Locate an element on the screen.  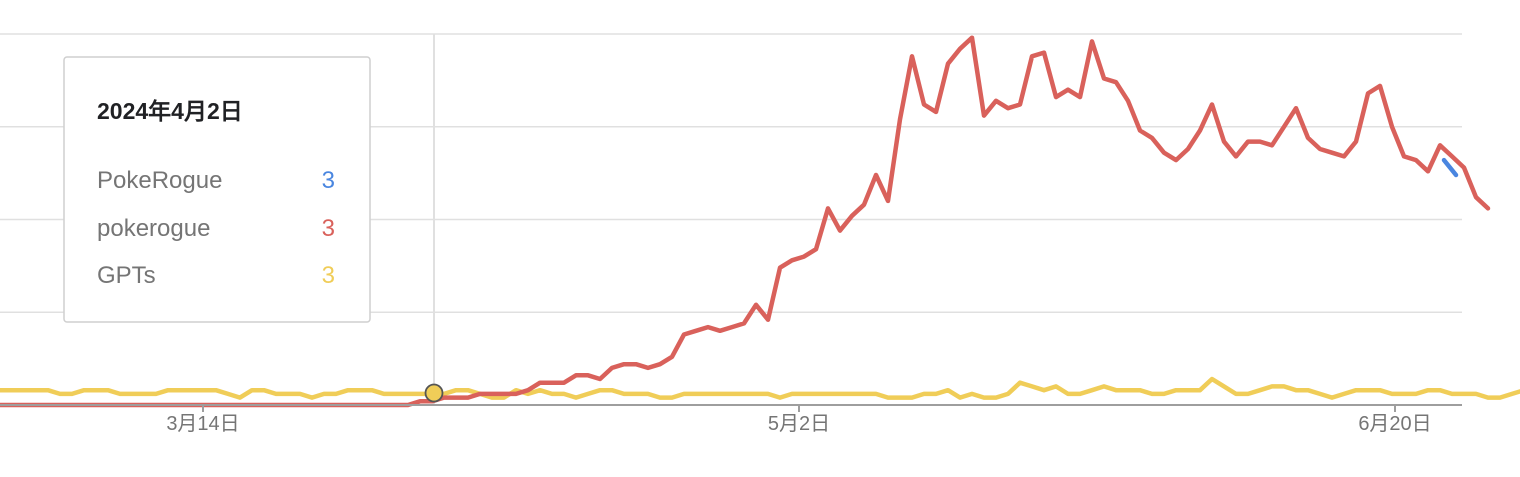
x-tick-label: 5月2日 is located at coordinates (799, 424).